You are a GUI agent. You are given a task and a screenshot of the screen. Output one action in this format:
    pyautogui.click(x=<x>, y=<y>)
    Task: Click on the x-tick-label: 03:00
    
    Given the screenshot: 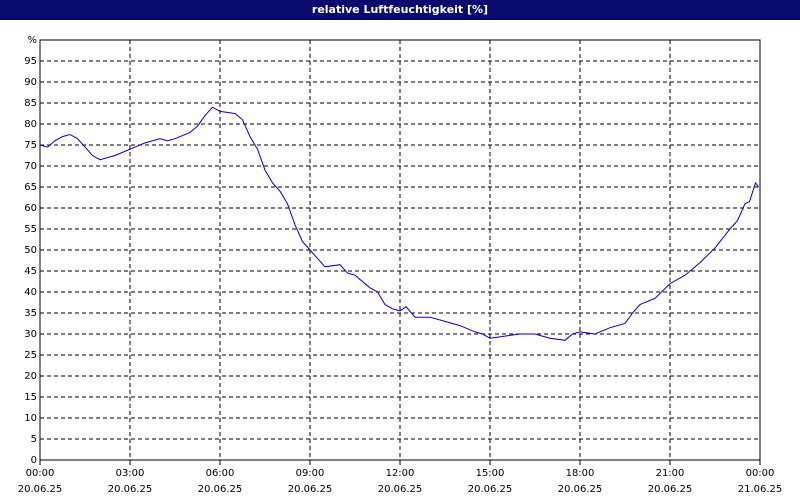 What is the action you would take?
    pyautogui.click(x=130, y=473)
    